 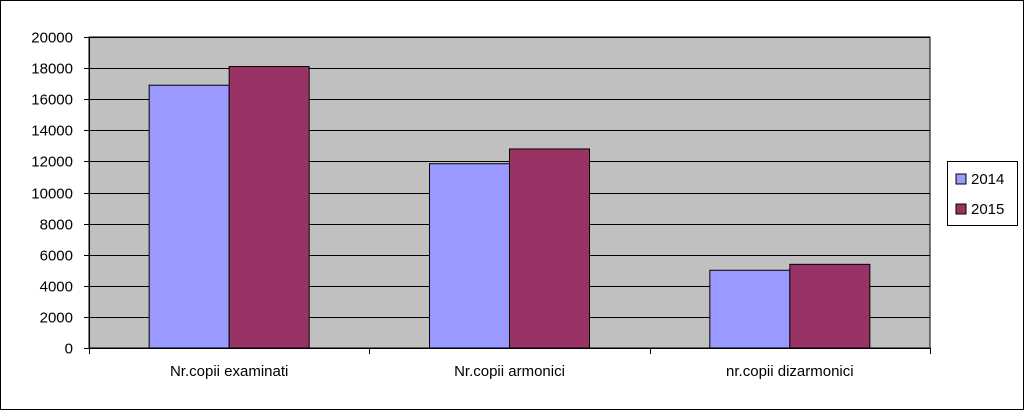 What do you see at coordinates (56, 287) in the screenshot?
I see `y-tick-label: 4000` at bounding box center [56, 287].